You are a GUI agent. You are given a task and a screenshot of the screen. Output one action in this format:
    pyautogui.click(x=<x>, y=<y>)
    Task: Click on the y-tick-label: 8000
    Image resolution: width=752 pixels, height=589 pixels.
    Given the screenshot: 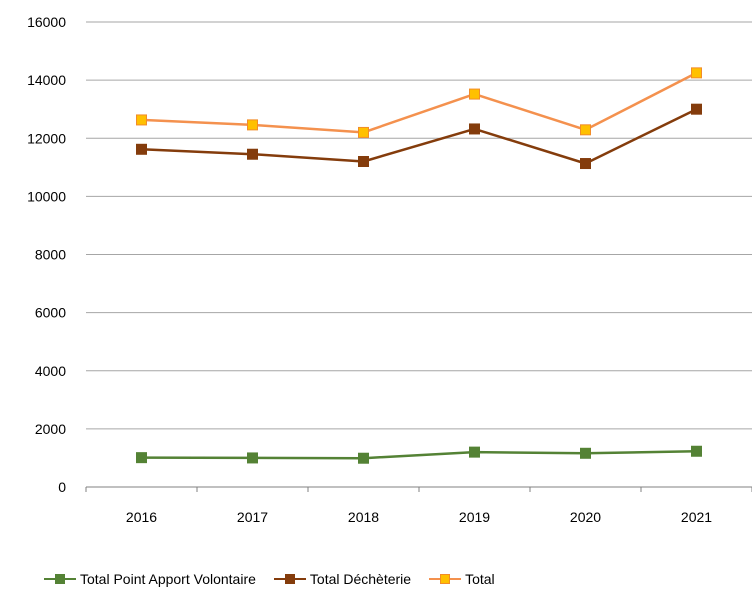 What is the action you would take?
    pyautogui.click(x=50, y=255)
    